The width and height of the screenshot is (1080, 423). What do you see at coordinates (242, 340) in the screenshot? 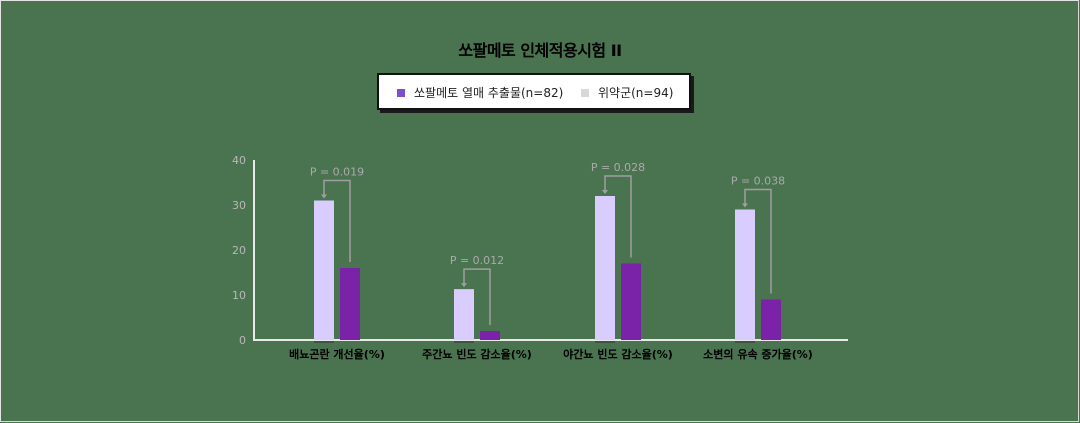
I see `y-tick-label: 0` at bounding box center [242, 340].